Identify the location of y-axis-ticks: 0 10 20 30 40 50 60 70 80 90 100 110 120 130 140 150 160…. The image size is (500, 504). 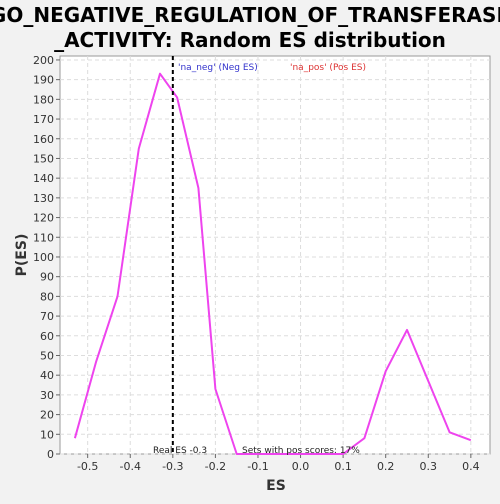
(46, 257).